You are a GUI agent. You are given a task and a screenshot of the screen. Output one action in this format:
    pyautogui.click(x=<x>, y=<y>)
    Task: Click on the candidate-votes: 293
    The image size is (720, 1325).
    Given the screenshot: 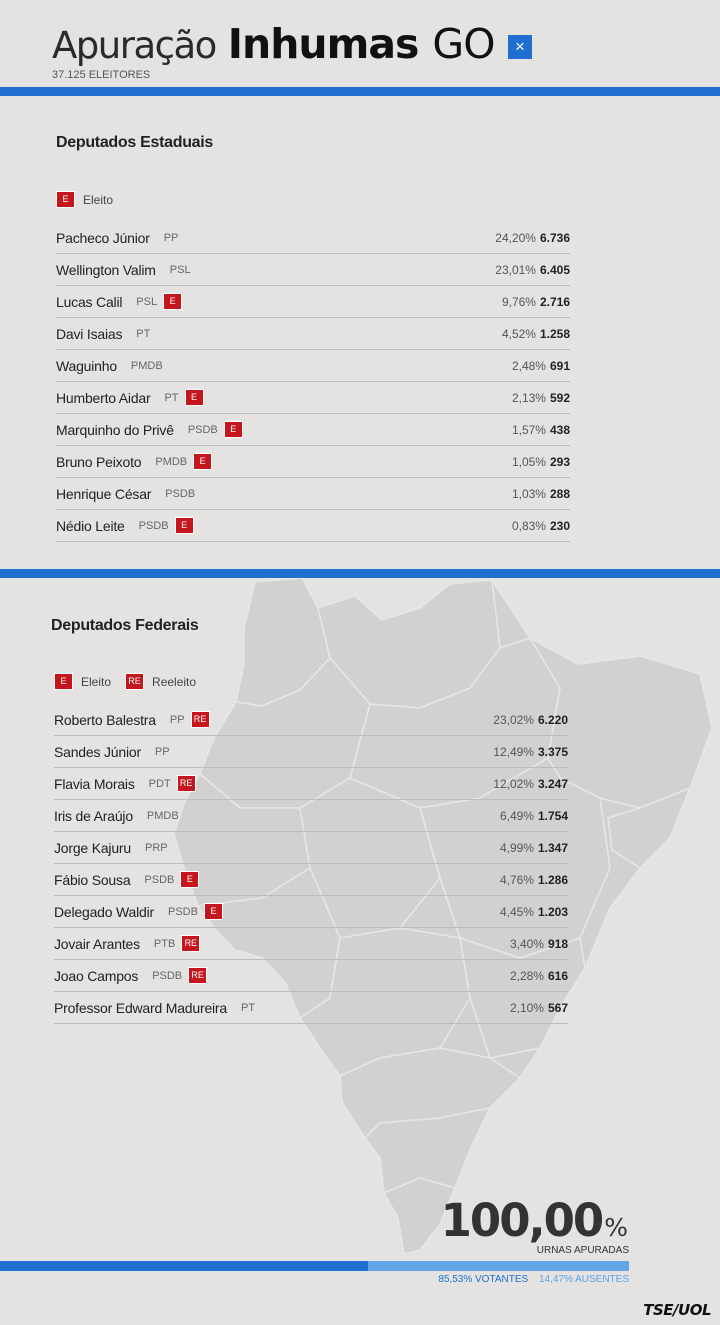 What is the action you would take?
    pyautogui.click(x=559, y=461)
    